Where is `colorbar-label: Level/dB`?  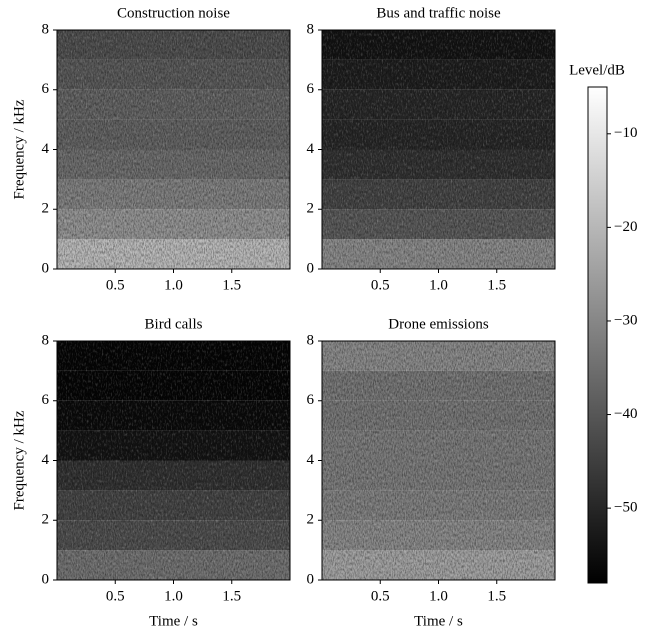
colorbar-label: Level/dB is located at coordinates (597, 70).